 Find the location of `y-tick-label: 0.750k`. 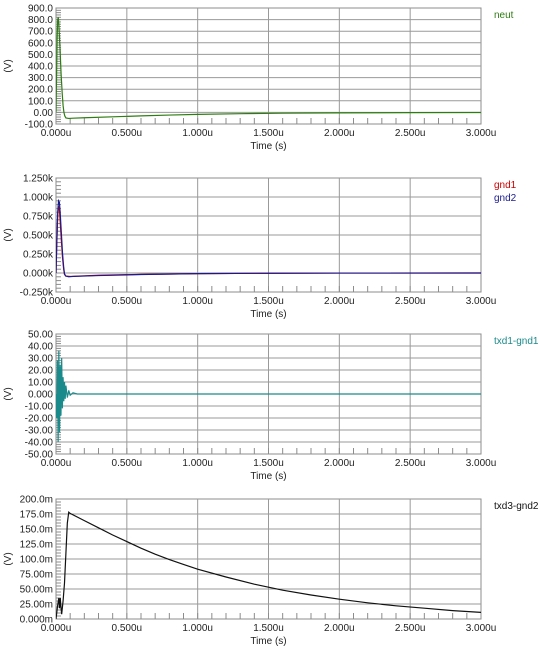

y-tick-label: 0.750k is located at coordinates (38, 217).